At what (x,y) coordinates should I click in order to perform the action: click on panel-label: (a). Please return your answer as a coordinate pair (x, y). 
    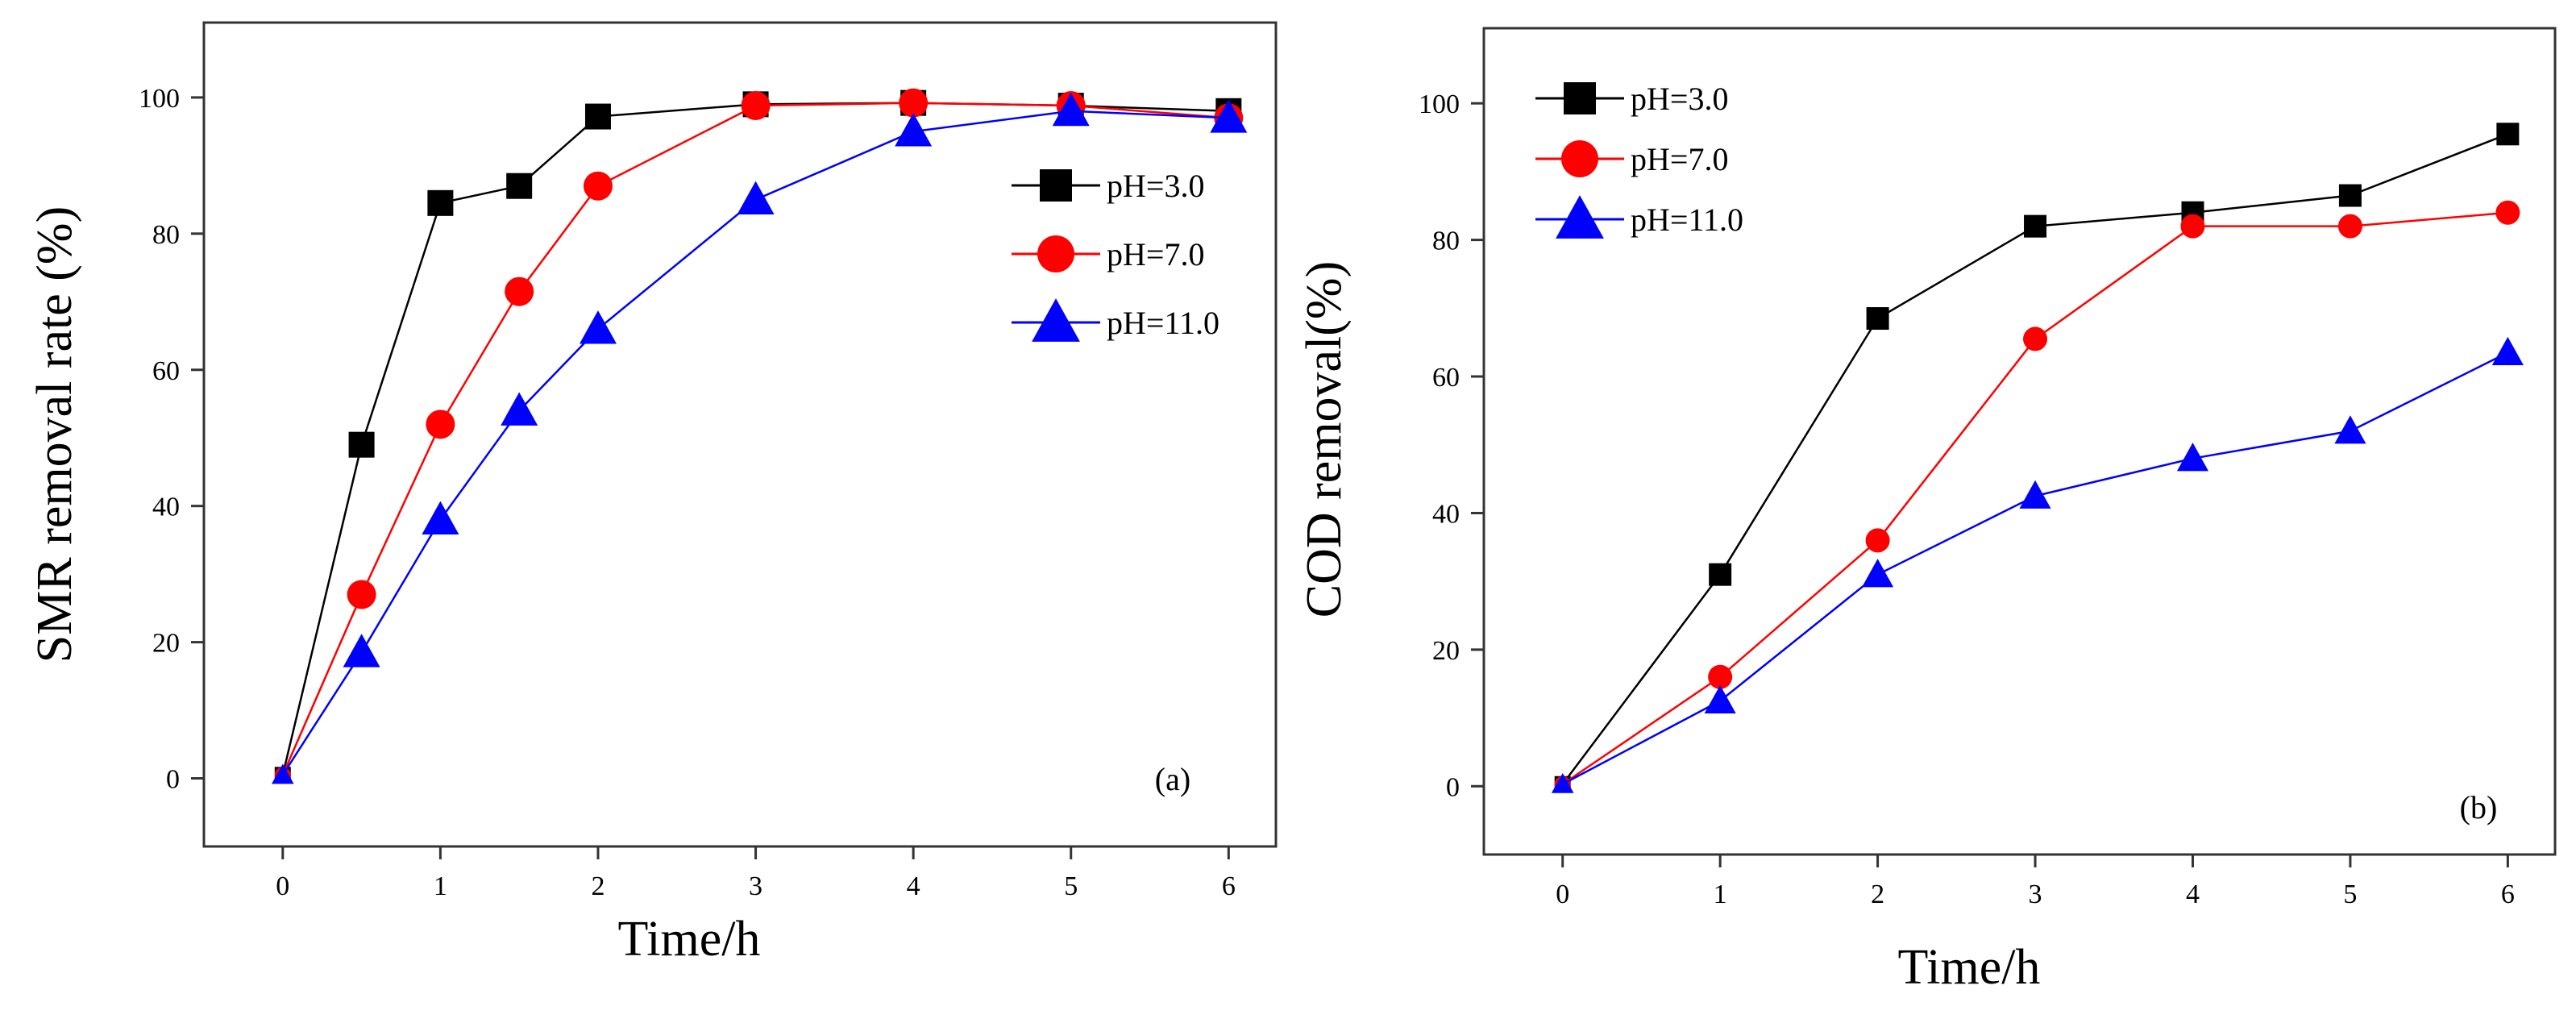
    Looking at the image, I should click on (1172, 779).